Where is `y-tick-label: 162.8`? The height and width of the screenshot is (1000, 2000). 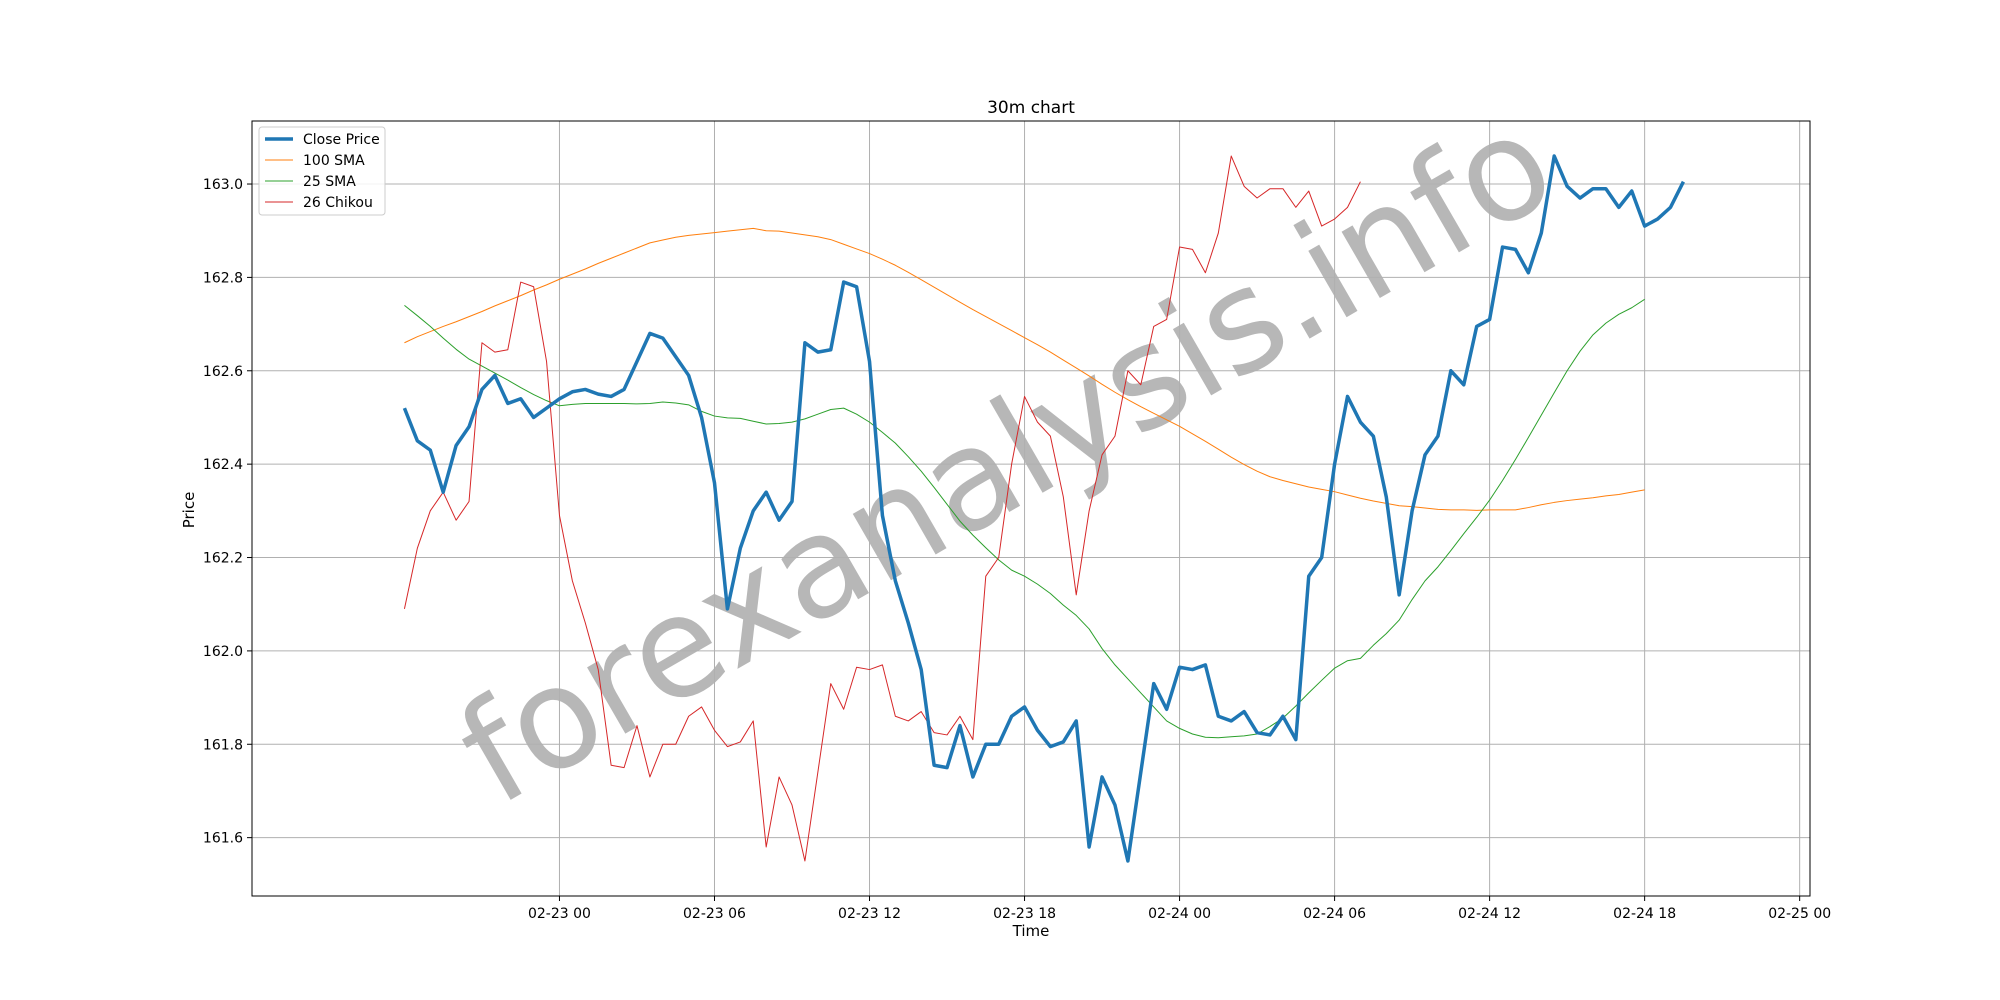 y-tick-label: 162.8 is located at coordinates (223, 278).